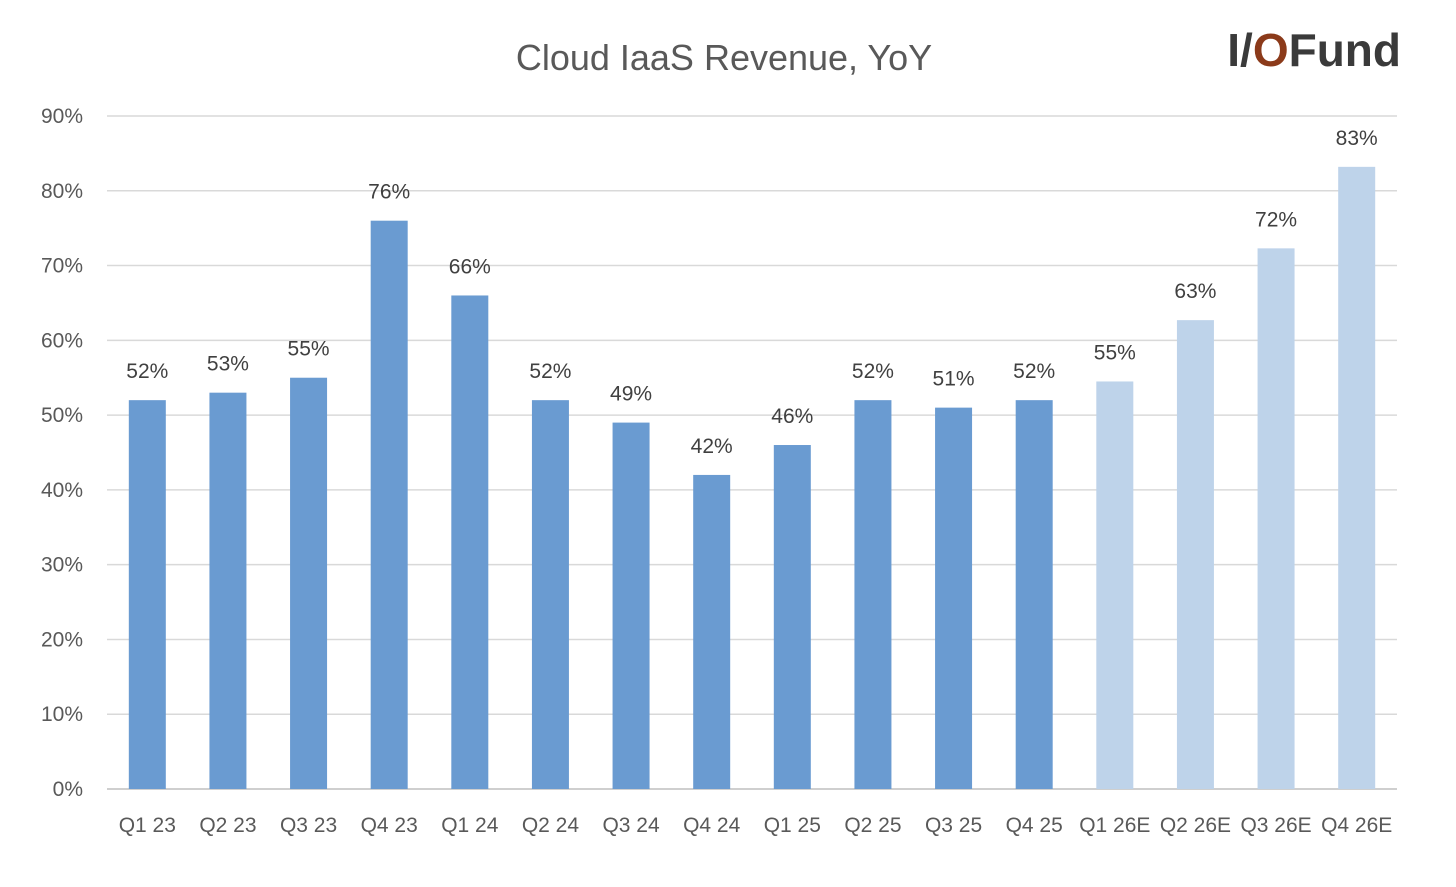  What do you see at coordinates (631, 394) in the screenshot?
I see `data-label: 49%` at bounding box center [631, 394].